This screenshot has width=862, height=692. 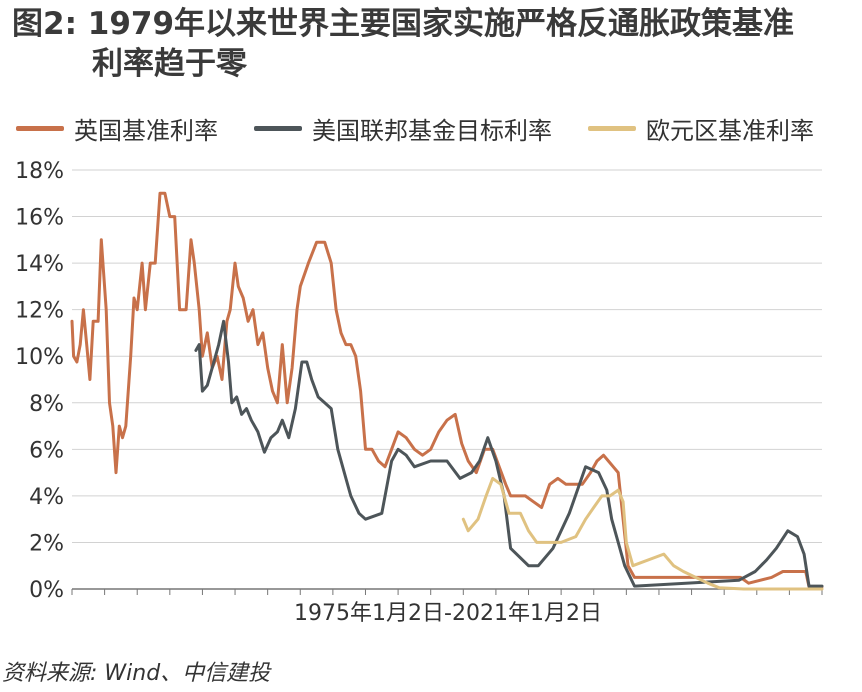 What do you see at coordinates (447, 592) in the screenshot?
I see `x-axis` at bounding box center [447, 592].